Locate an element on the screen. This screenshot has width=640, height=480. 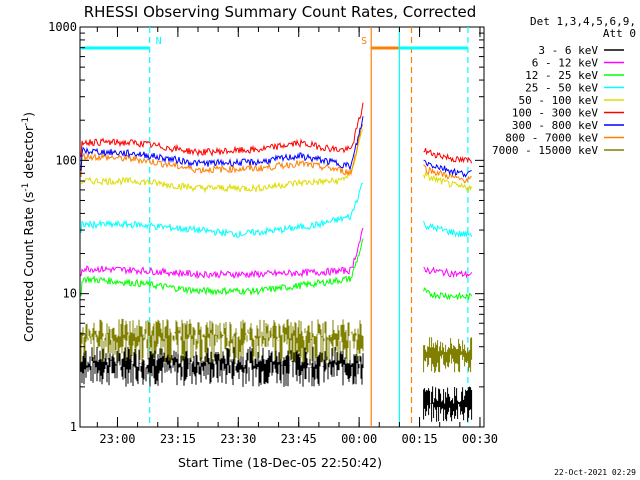
legend-label: 300 - 800 keV is located at coordinates (555, 125).